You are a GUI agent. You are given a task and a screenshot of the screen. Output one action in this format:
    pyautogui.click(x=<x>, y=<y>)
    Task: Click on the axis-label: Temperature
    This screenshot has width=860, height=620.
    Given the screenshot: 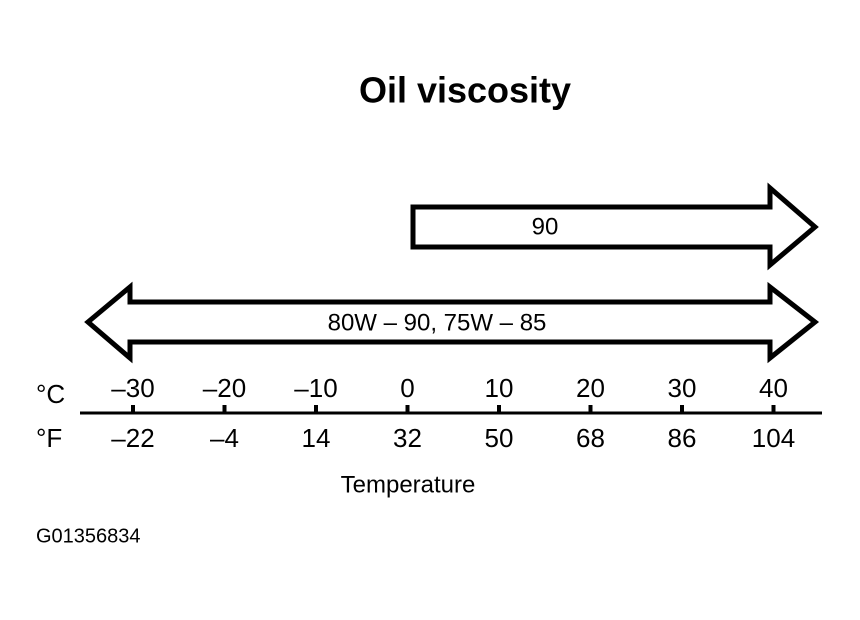 What is the action you would take?
    pyautogui.click(x=408, y=484)
    